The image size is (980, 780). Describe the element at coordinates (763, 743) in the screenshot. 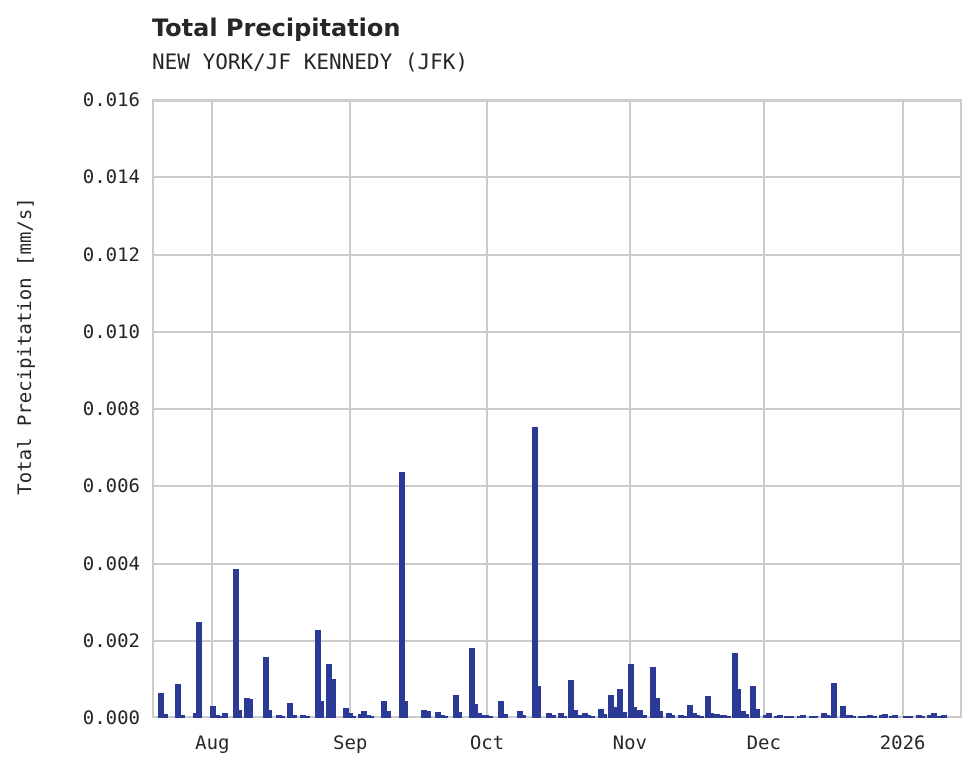

I see `x-tick-label: Dec` at that location.